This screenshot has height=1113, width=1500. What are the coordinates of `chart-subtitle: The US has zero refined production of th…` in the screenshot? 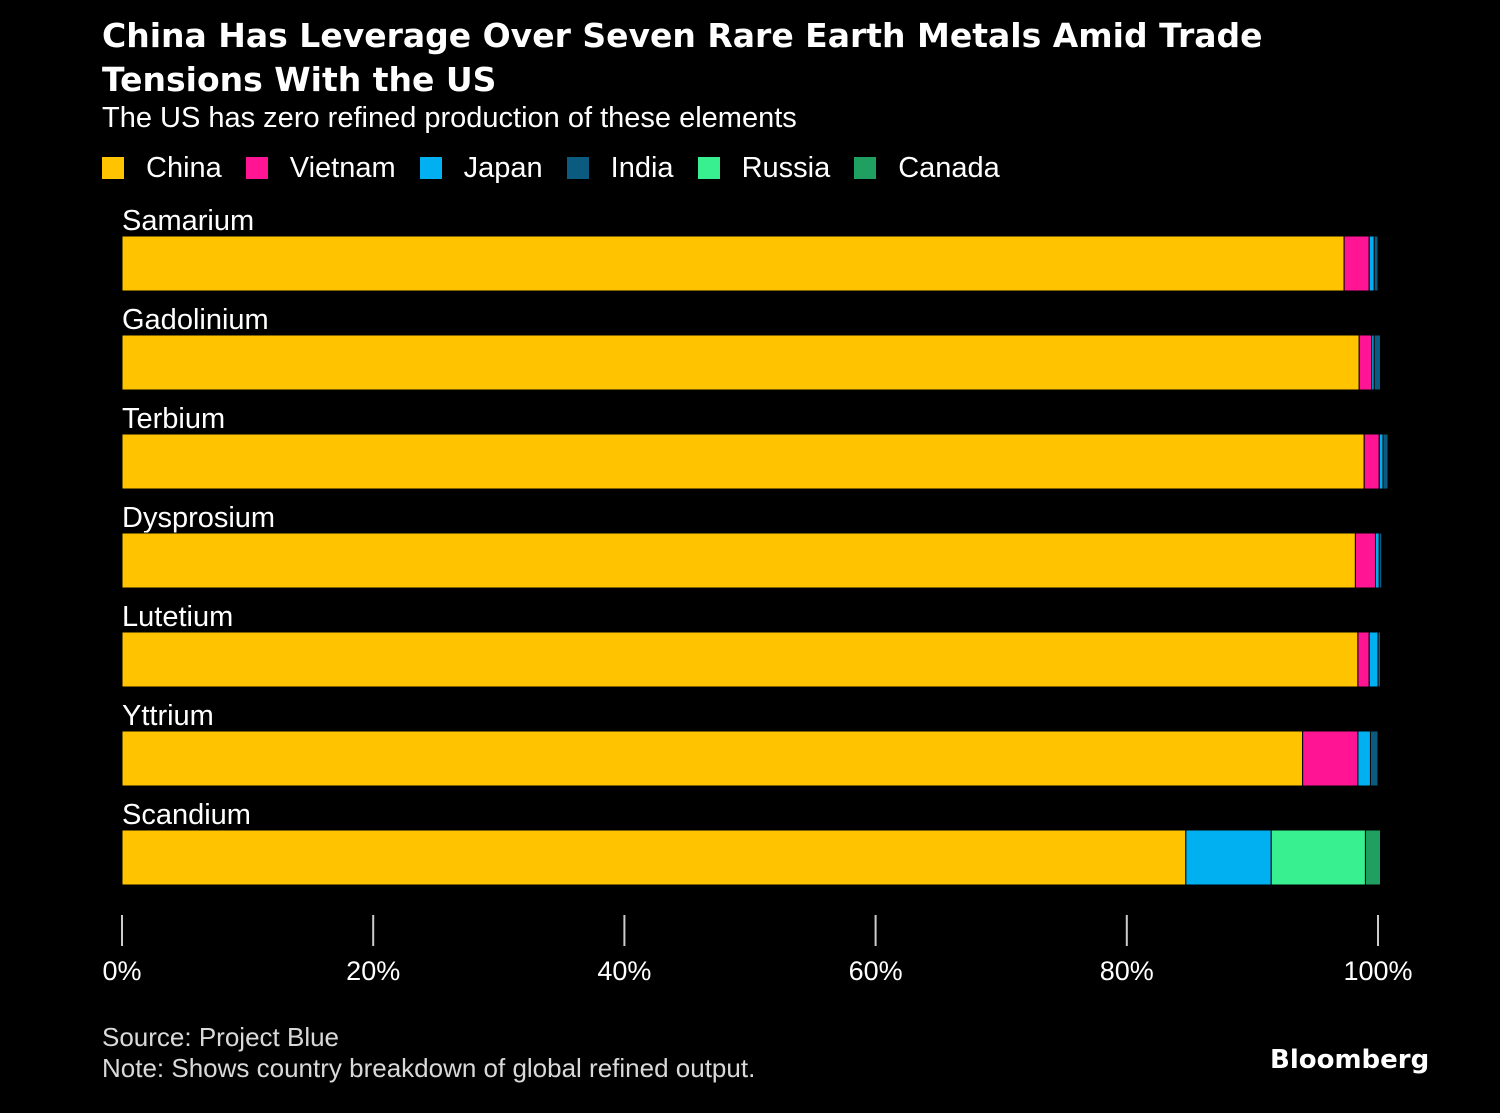 It's located at (449, 118).